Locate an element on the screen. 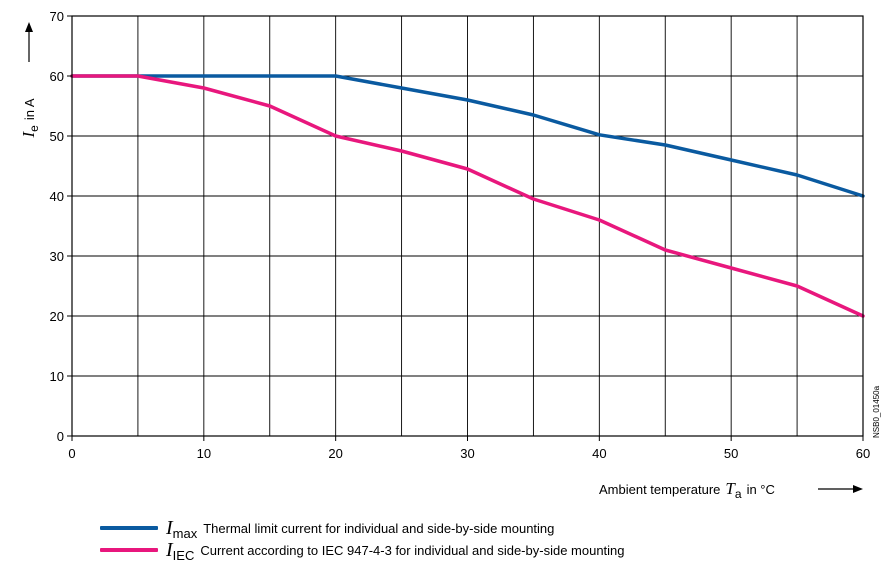 This screenshot has width=882, height=574. y-axis-label: Ie in A is located at coordinates (30, 118).